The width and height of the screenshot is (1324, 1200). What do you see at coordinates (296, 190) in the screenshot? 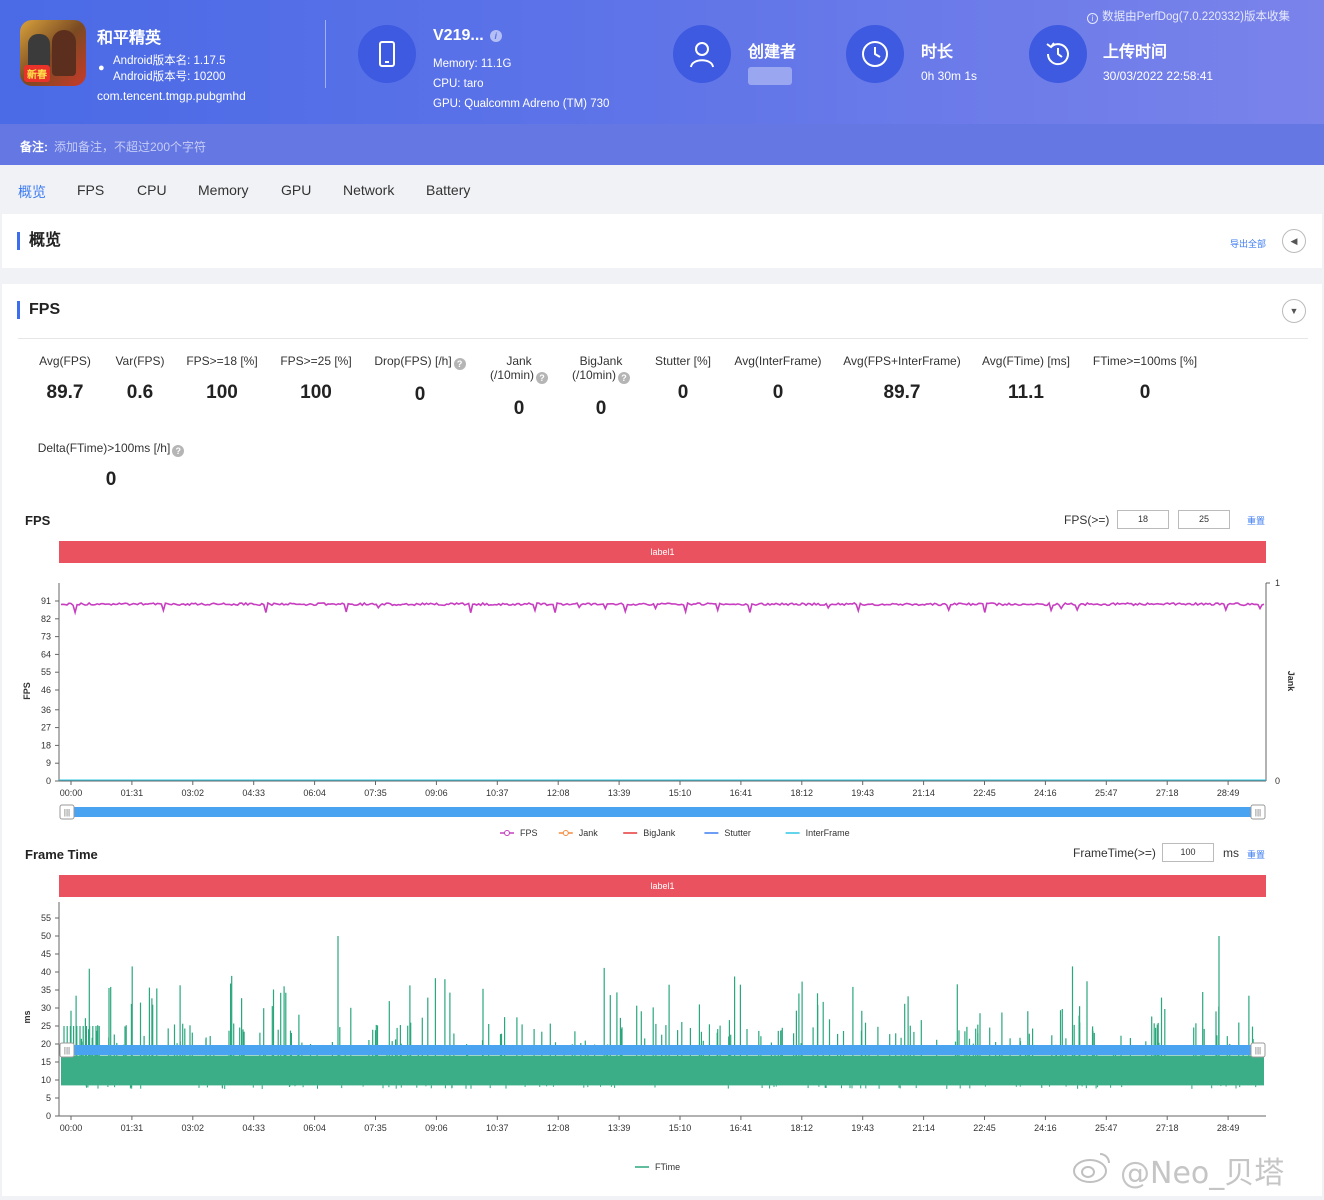
I see `tab-gpu: GPU` at bounding box center [296, 190].